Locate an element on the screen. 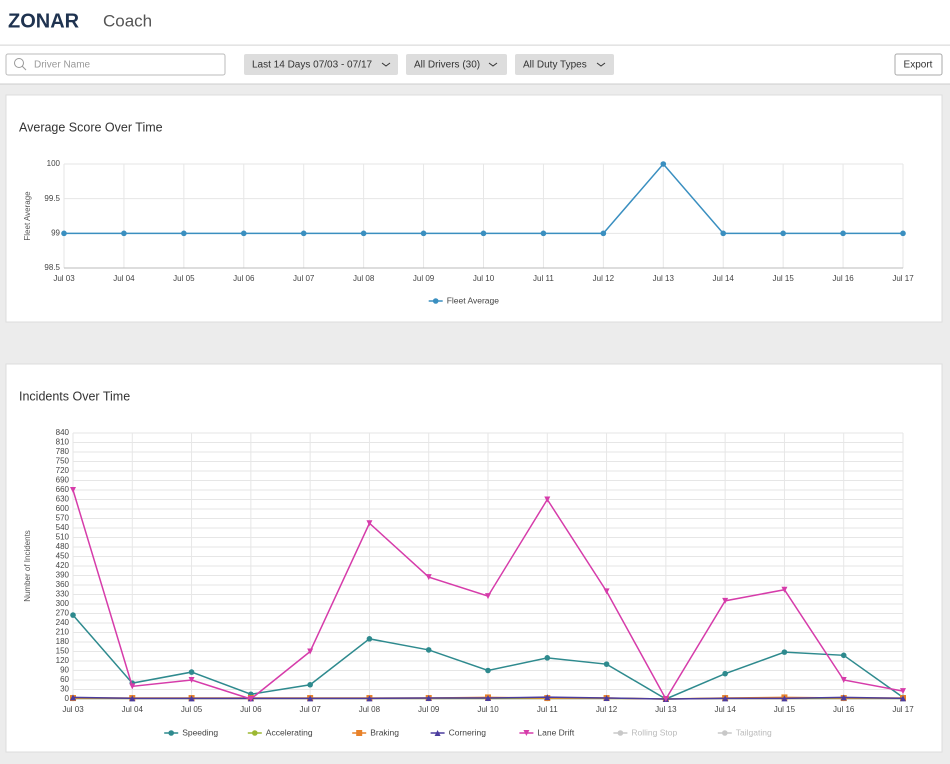 The width and height of the screenshot is (950, 764). export-label: Export is located at coordinates (918, 65).